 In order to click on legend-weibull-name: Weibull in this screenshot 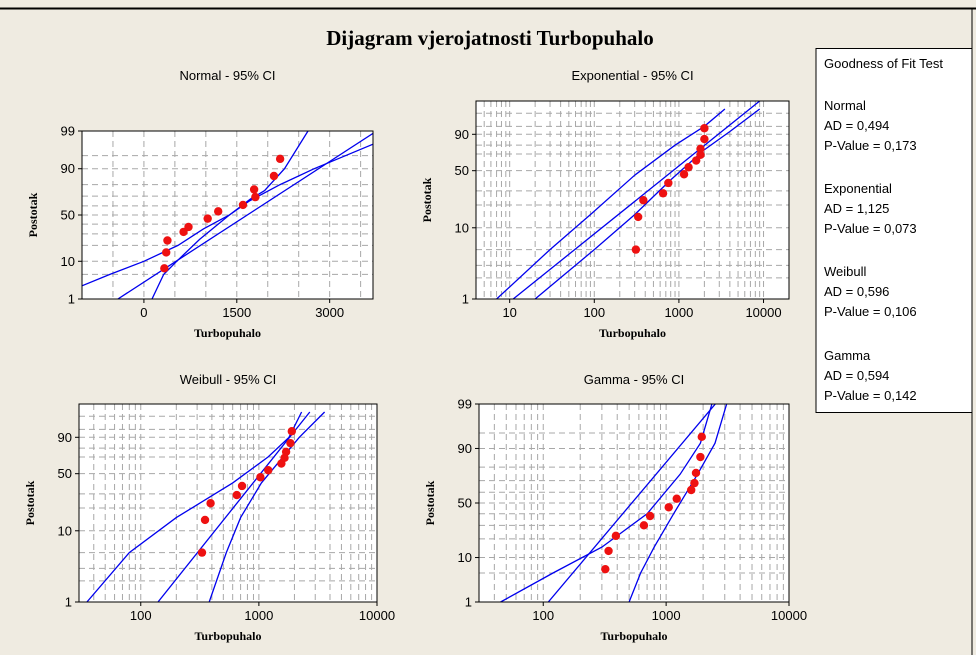, I will do `click(845, 271)`.